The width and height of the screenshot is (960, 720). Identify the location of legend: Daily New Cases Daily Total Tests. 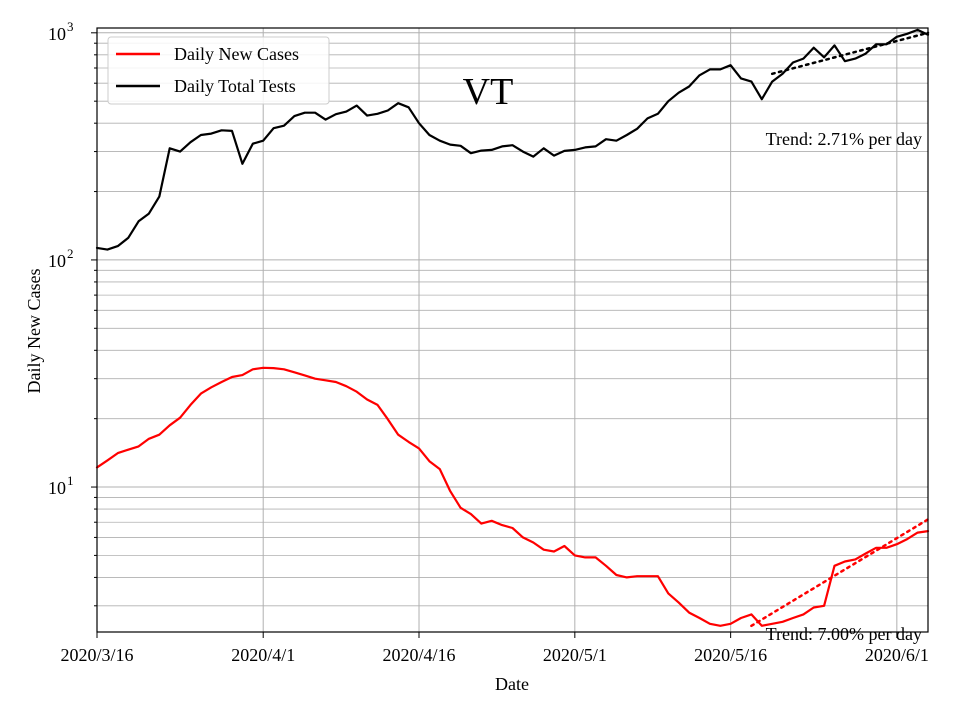
(218, 70).